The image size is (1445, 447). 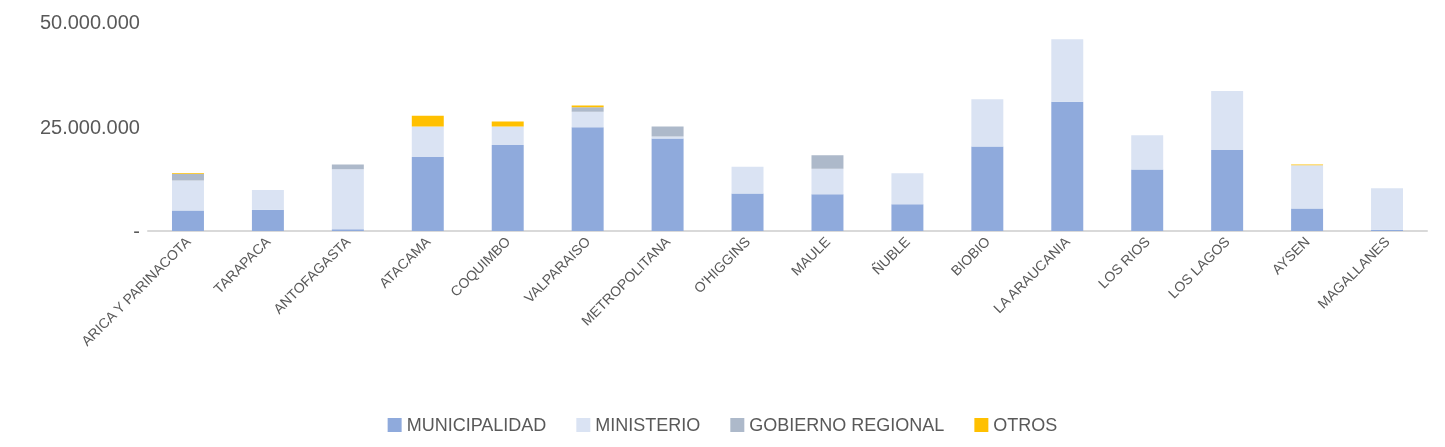 I want to click on legend-label: OTROS, so click(x=1025, y=425).